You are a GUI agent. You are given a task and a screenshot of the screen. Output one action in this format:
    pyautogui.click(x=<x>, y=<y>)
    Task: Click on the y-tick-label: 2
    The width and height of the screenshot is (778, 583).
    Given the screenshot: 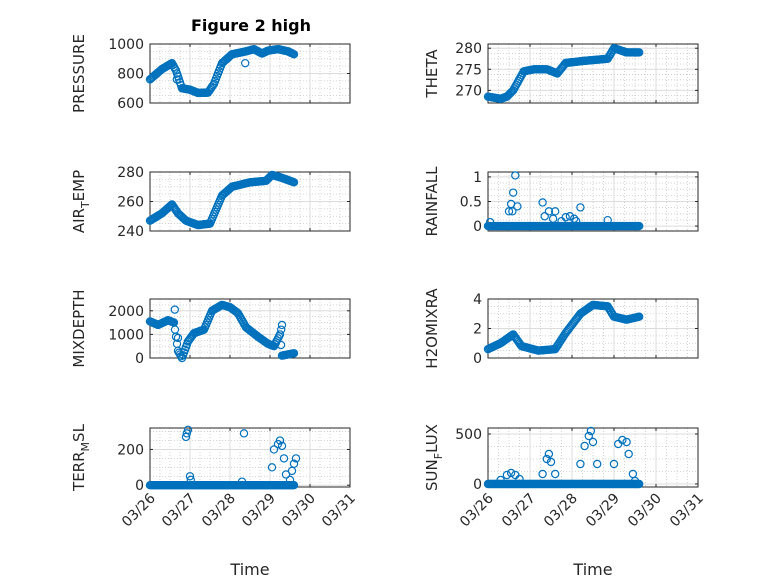 What is the action you would take?
    pyautogui.click(x=477, y=330)
    